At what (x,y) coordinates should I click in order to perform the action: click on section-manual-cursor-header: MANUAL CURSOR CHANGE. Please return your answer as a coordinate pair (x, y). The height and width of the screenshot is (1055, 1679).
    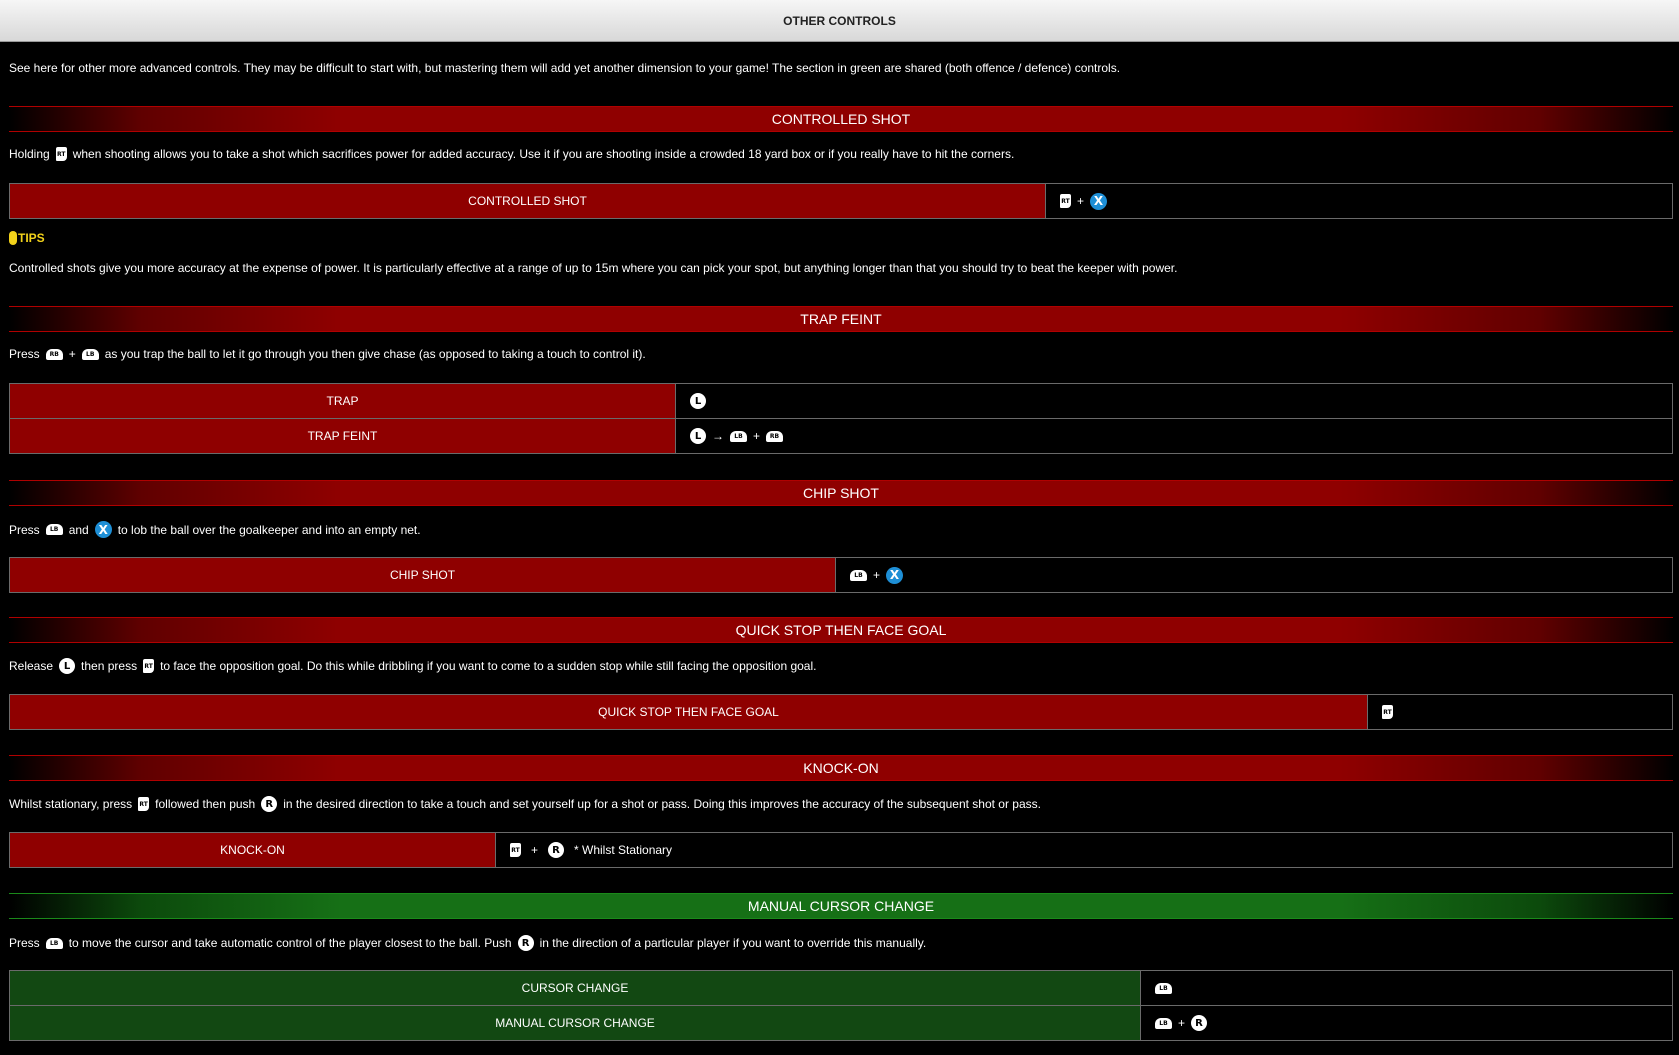
    Looking at the image, I should click on (841, 906).